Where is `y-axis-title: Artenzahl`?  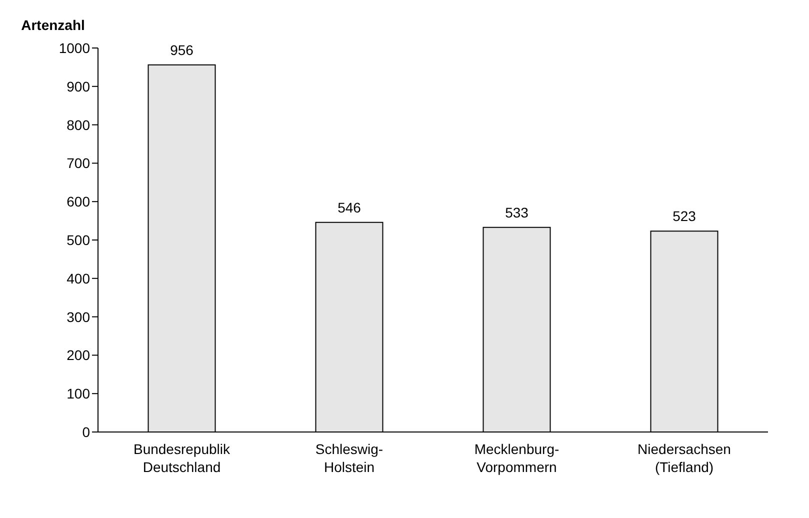
y-axis-title: Artenzahl is located at coordinates (53, 25).